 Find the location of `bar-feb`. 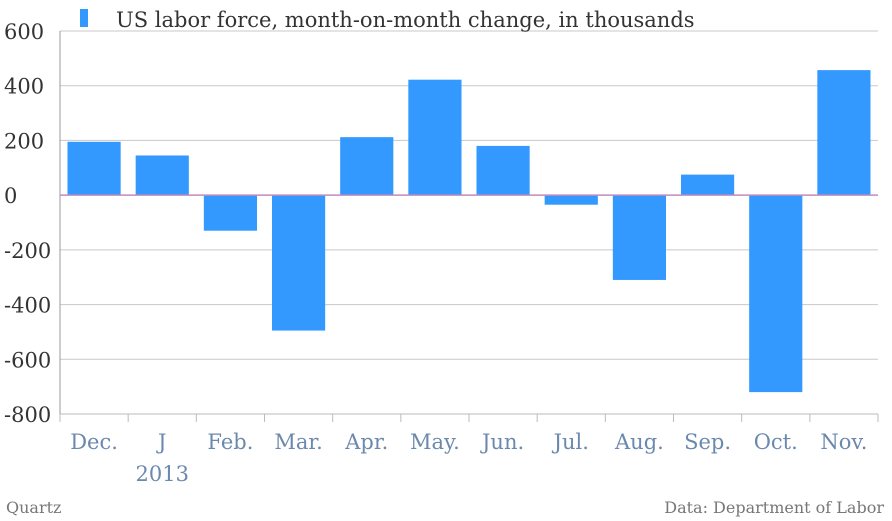

bar-feb is located at coordinates (230, 213).